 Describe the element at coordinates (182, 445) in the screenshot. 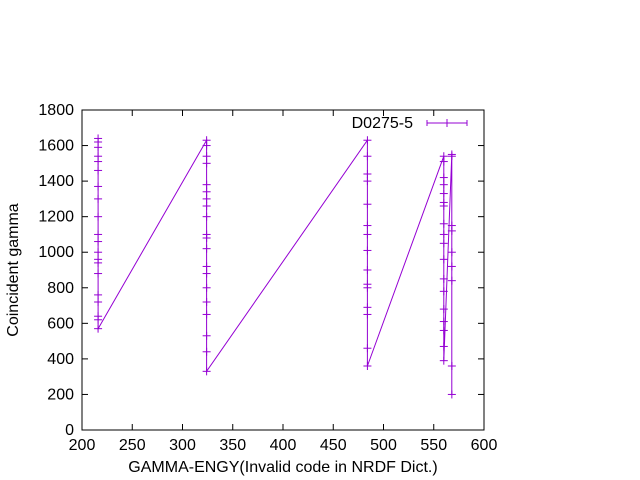

I see `x-tick-label: 300` at that location.